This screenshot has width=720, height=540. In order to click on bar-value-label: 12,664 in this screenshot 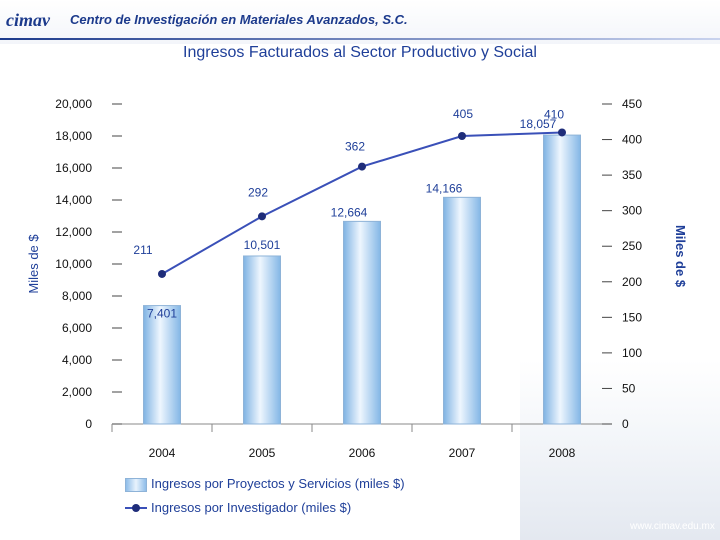, I will do `click(349, 212)`.